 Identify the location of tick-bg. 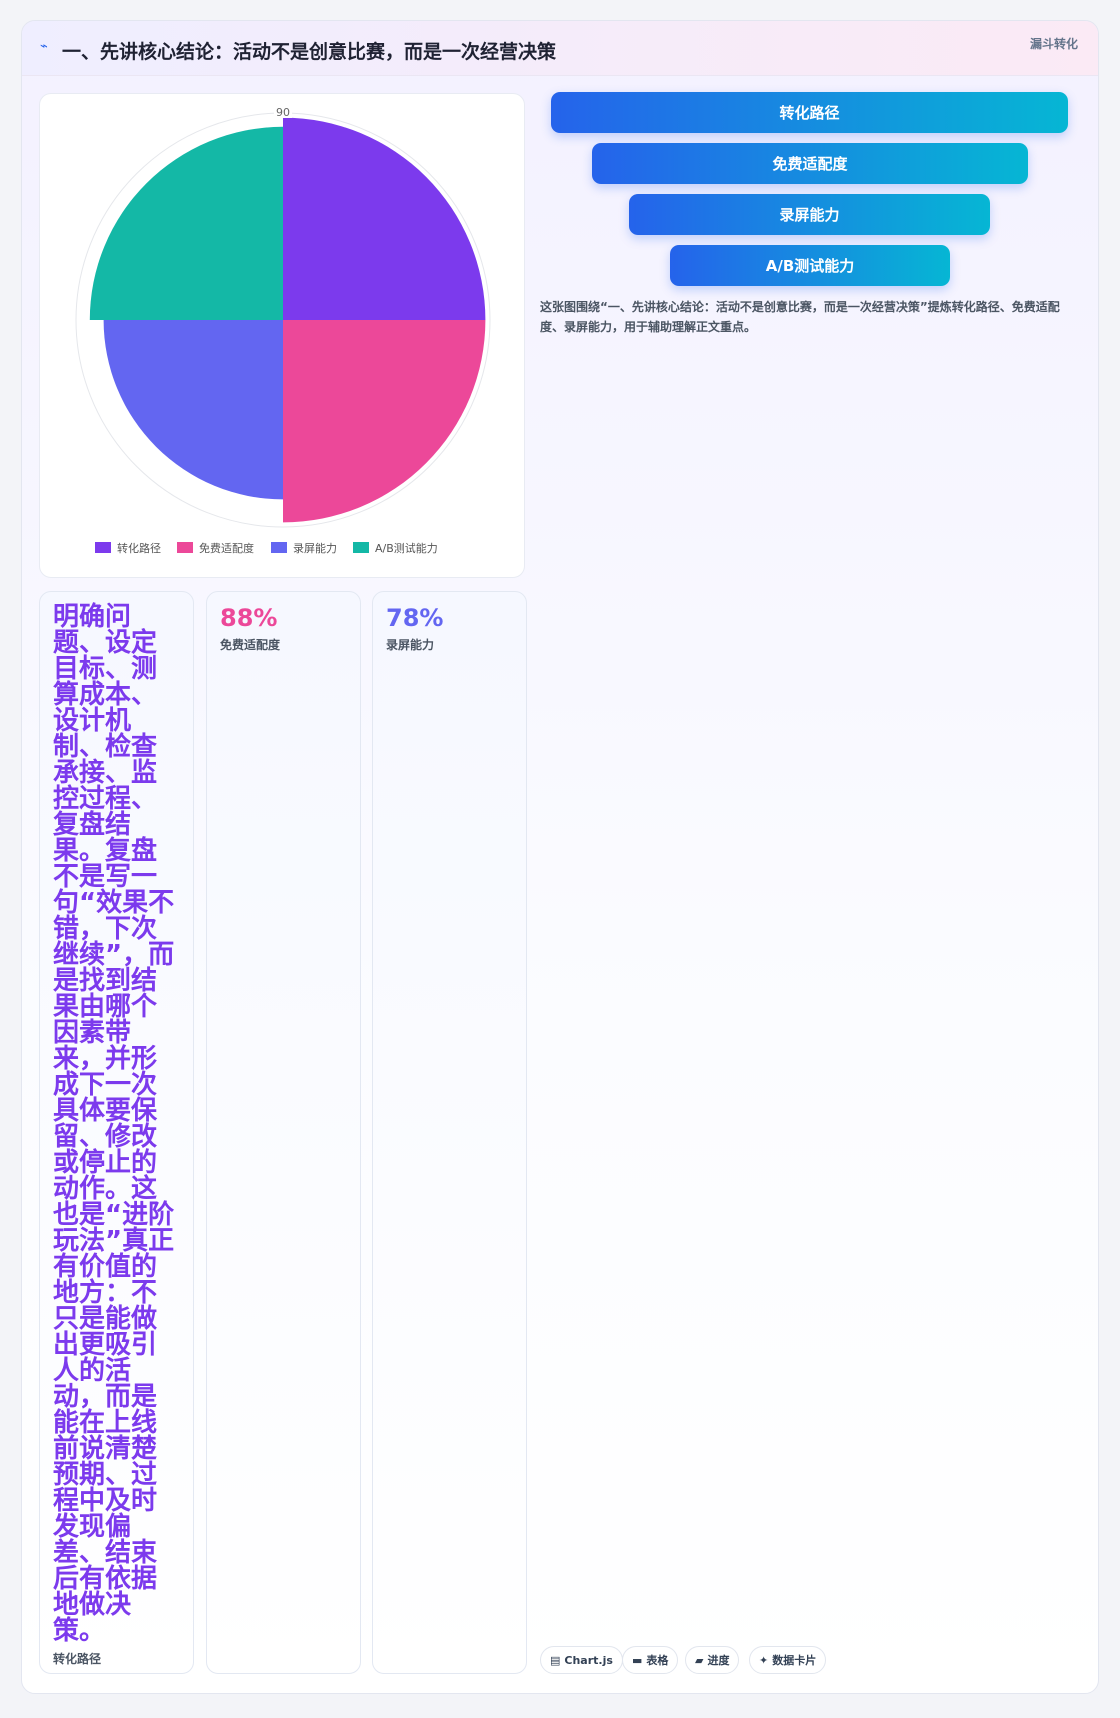
(283, 112).